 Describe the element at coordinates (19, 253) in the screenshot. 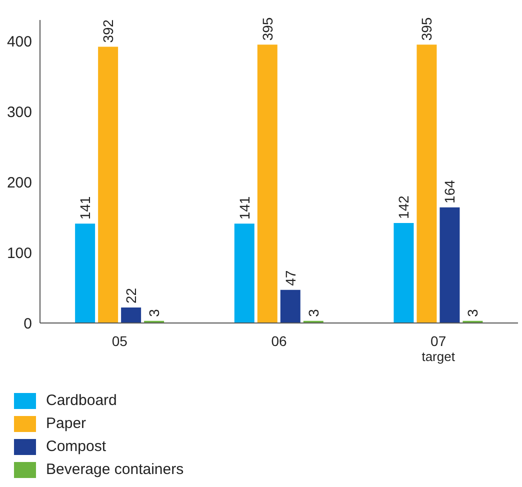

I see `y-tick-label: 100` at that location.